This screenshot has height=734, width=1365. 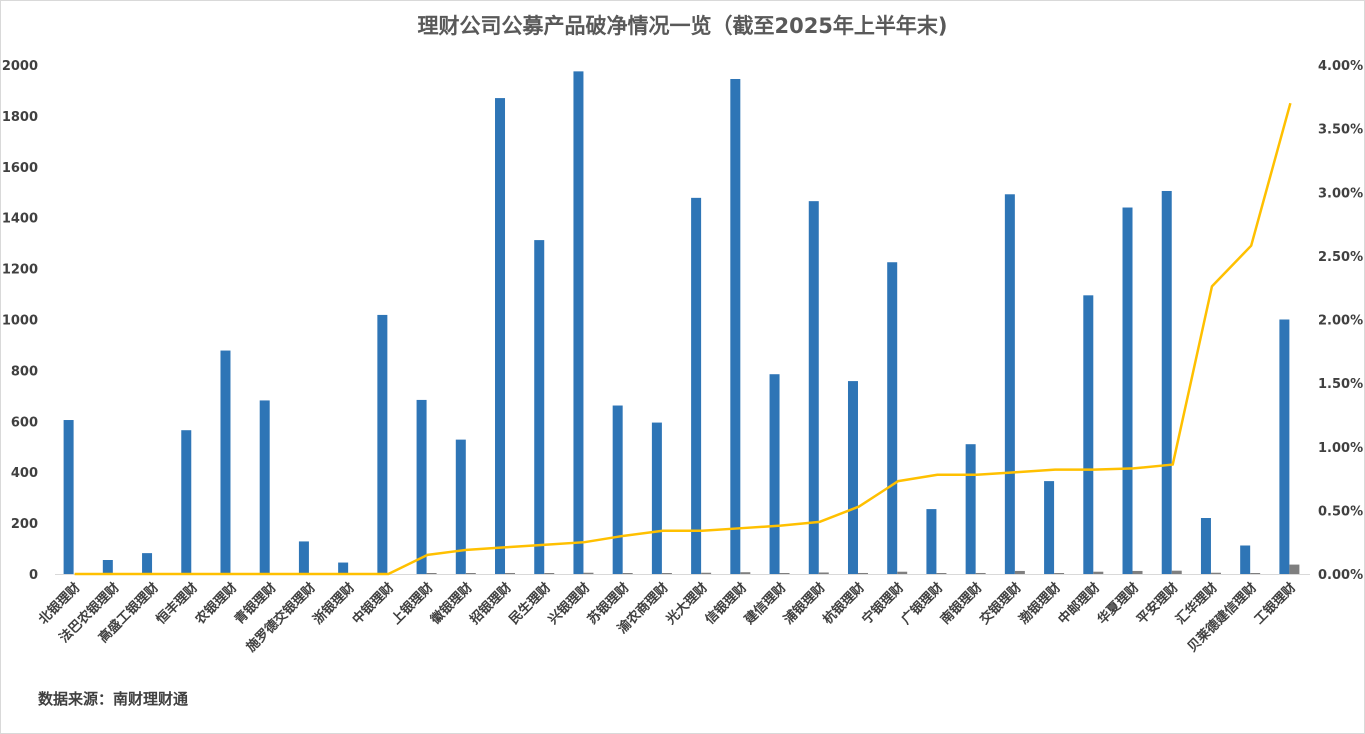 I want to click on y-axis-tick-label: 2000, so click(x=20, y=66).